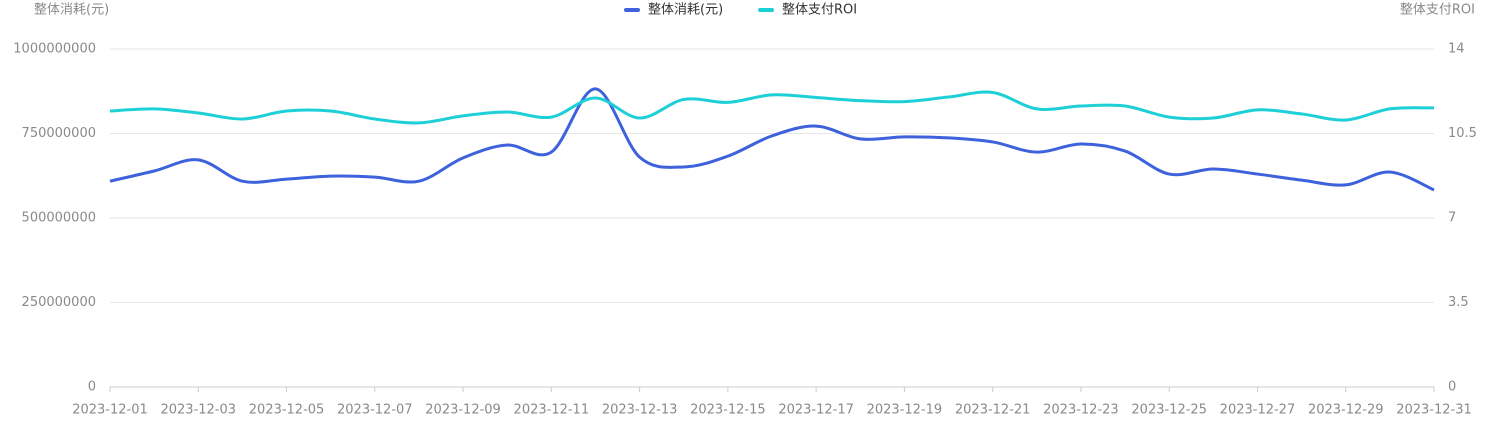  I want to click on y2-tick-label: 0, so click(1452, 387).